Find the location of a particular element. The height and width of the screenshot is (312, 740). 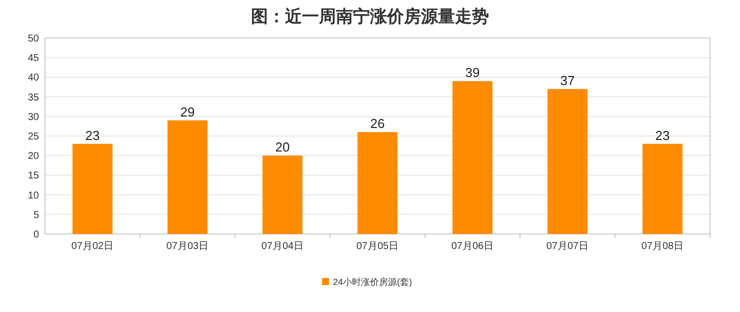

data-label: 39 is located at coordinates (472, 72).